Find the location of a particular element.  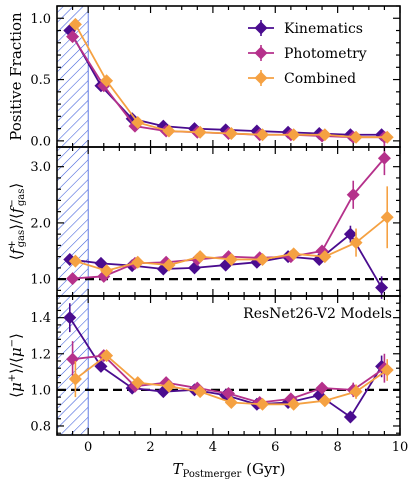

x-tick-label: 2 is located at coordinates (150, 447).